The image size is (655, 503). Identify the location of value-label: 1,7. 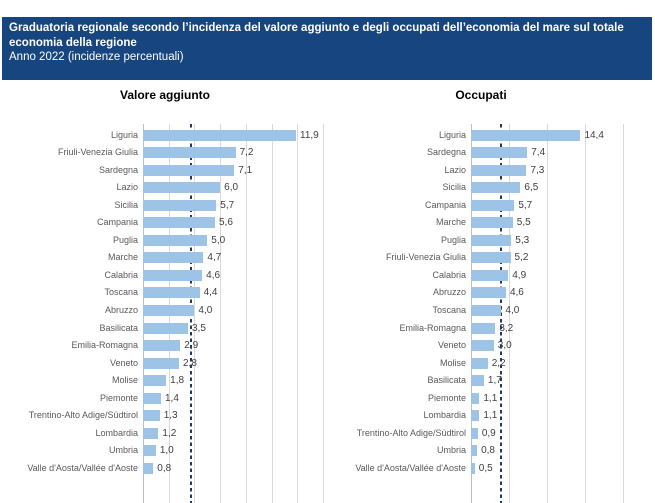
(494, 381).